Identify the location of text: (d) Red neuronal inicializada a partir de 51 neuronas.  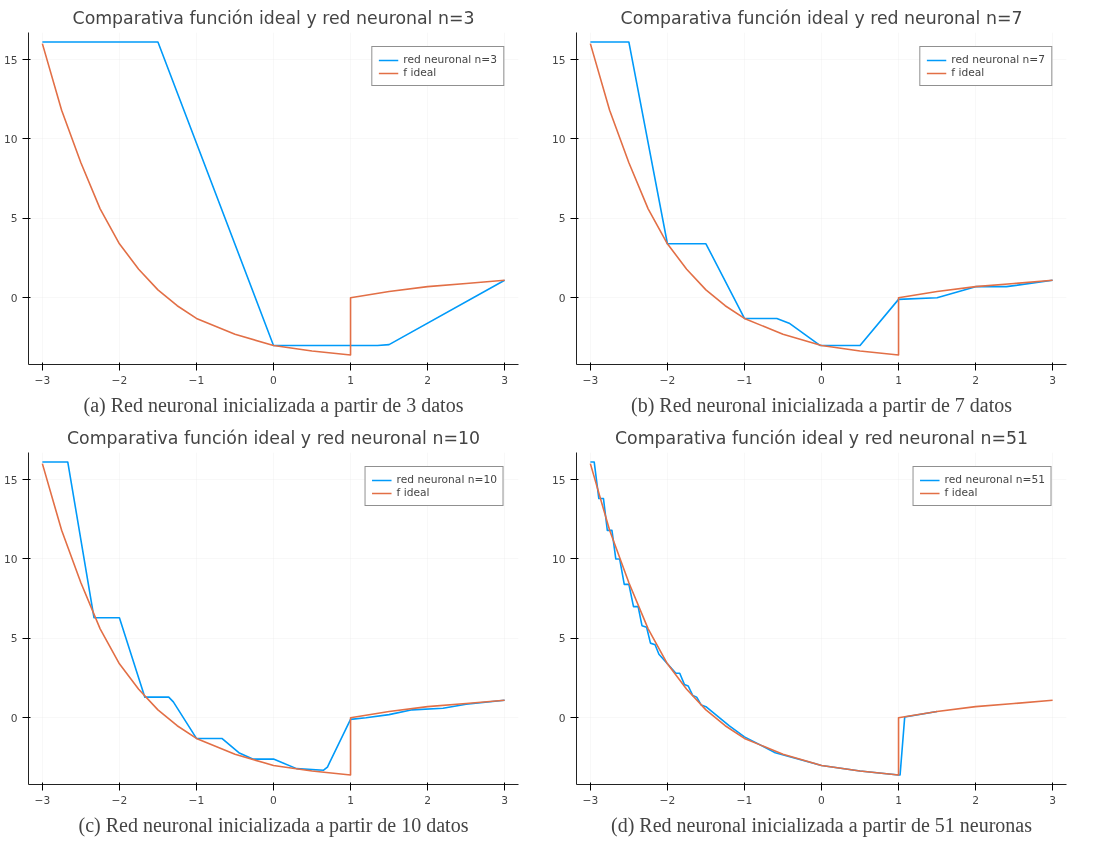
(822, 825).